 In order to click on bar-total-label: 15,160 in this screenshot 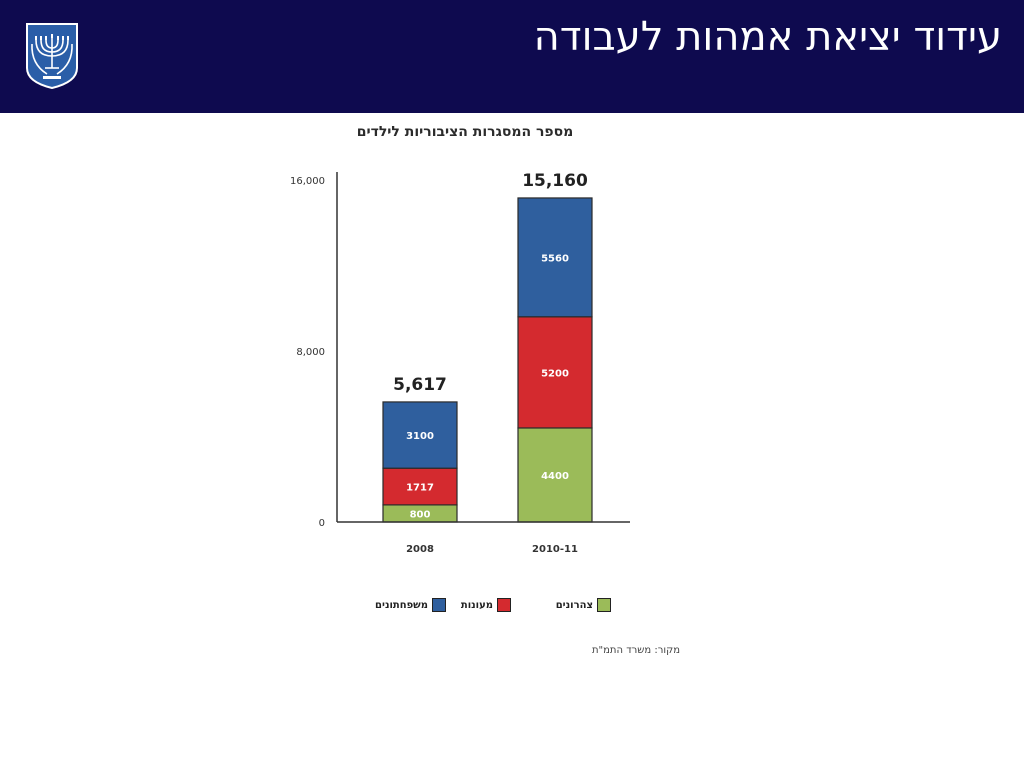, I will do `click(555, 181)`.